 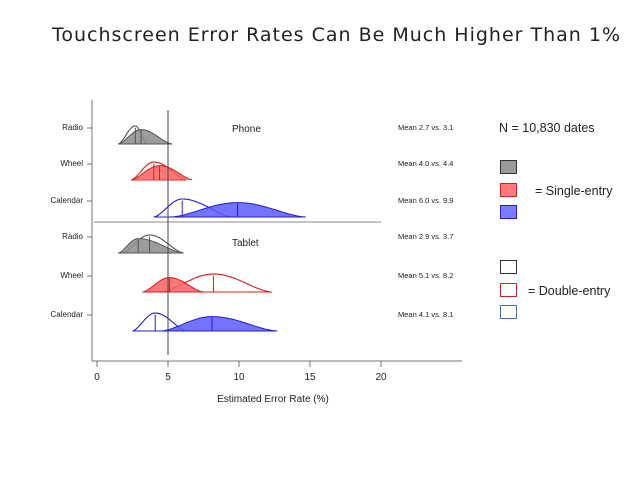 What do you see at coordinates (508, 190) in the screenshot?
I see `legend-swatch-single-red` at bounding box center [508, 190].